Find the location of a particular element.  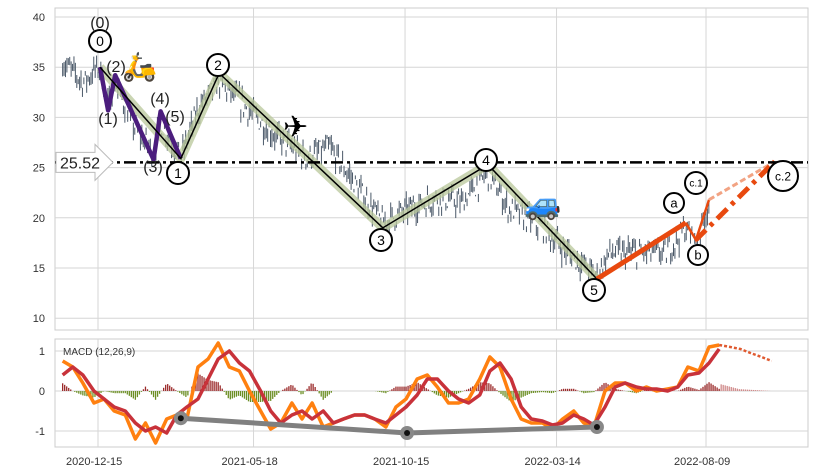

price-arrow-label-box is located at coordinates (84, 162).